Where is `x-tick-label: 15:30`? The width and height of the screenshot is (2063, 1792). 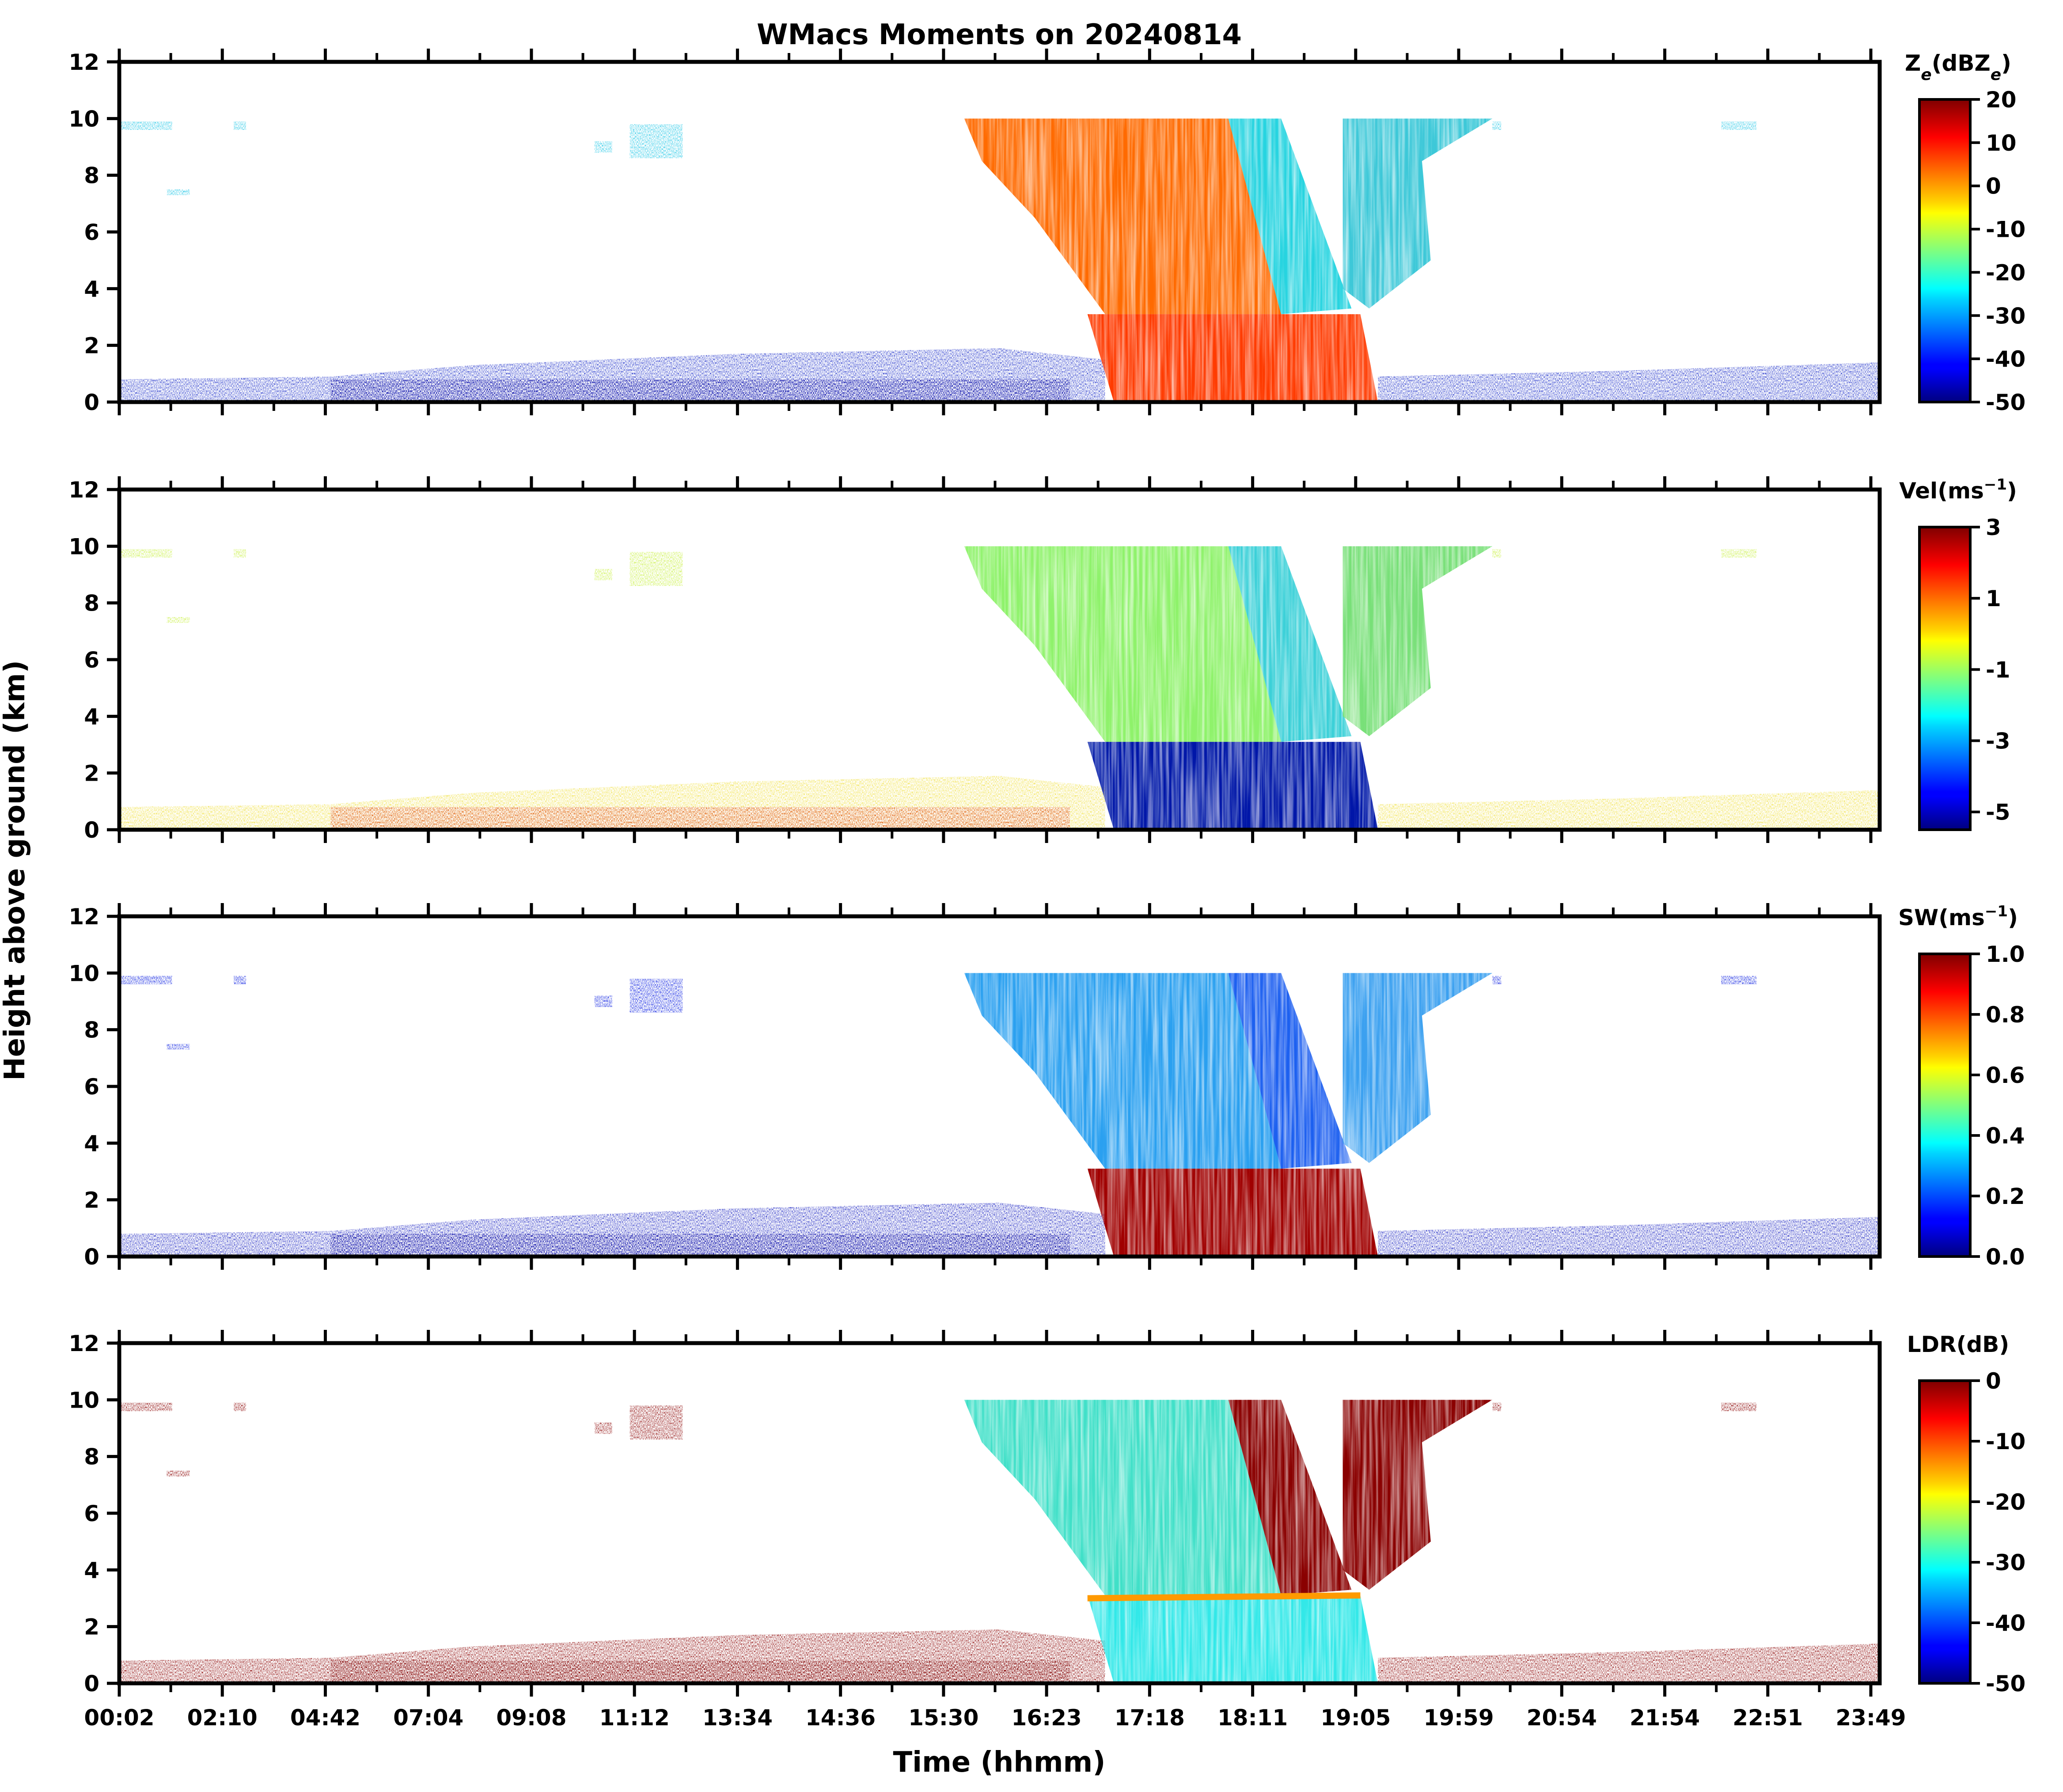
x-tick-label: 15:30 is located at coordinates (943, 1718).